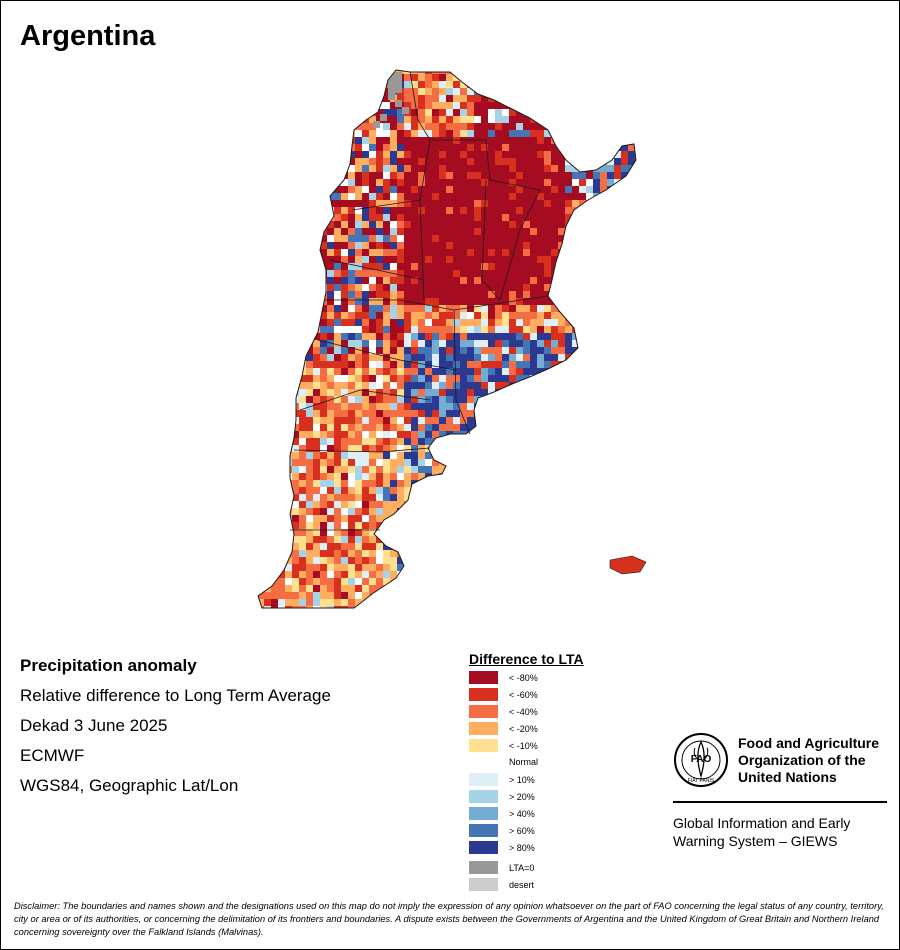 Image resolution: width=900 pixels, height=950 pixels. I want to click on legend-item: > 40%, so click(502, 813).